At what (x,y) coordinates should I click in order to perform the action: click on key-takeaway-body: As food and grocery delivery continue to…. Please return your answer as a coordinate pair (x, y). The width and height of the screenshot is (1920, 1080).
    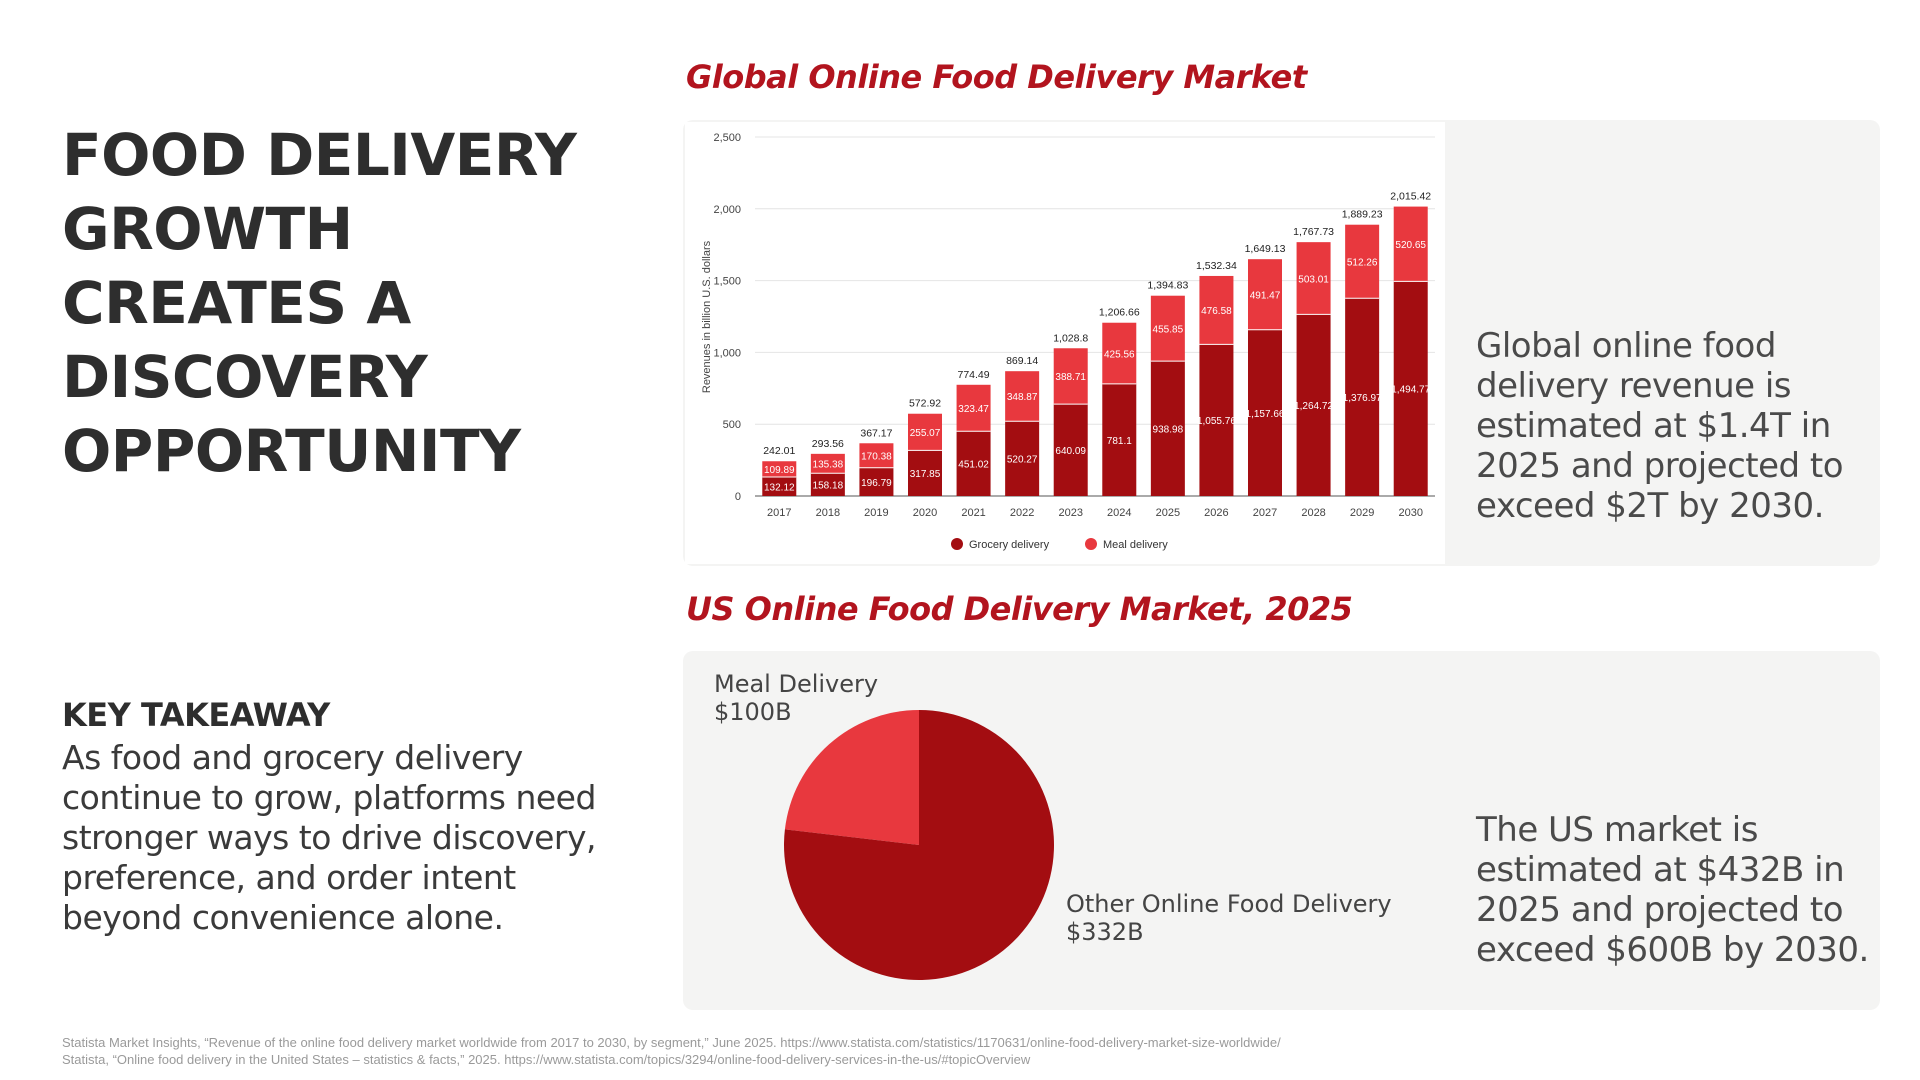
    Looking at the image, I should click on (329, 837).